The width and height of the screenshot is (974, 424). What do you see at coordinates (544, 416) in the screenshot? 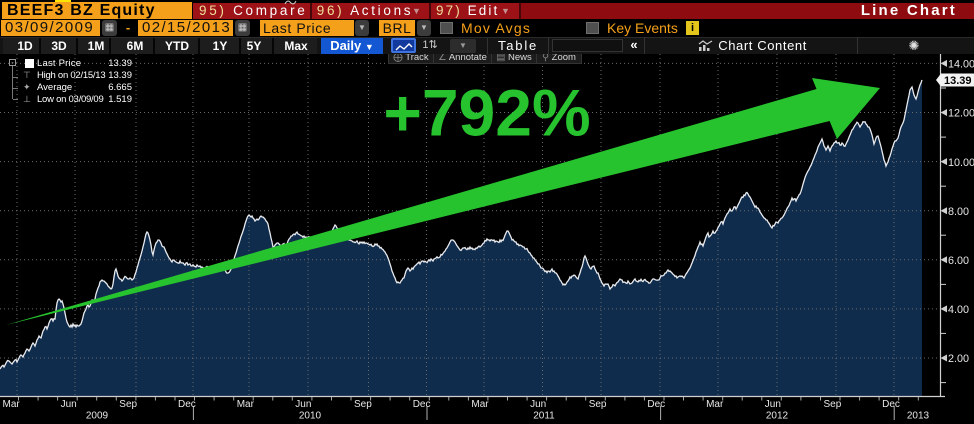
I see `svg-text: 2011` at bounding box center [544, 416].